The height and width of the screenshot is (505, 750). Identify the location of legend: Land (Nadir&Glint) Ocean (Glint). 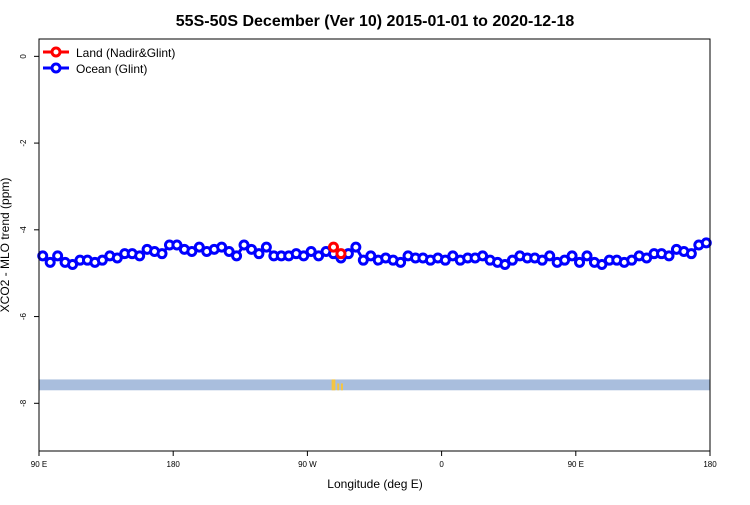
(109, 61).